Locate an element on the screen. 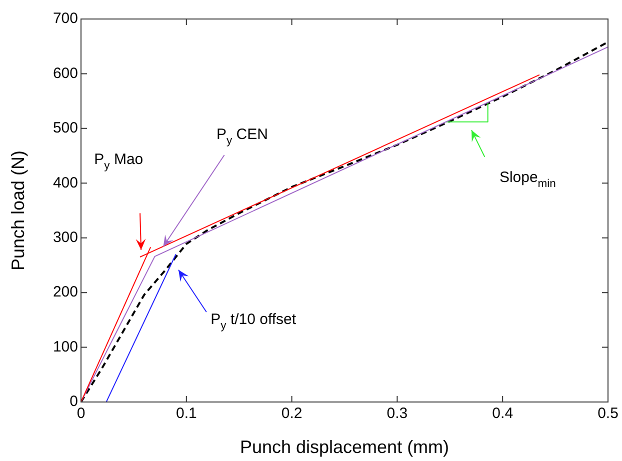  y-tick-label: 300 is located at coordinates (65, 237).